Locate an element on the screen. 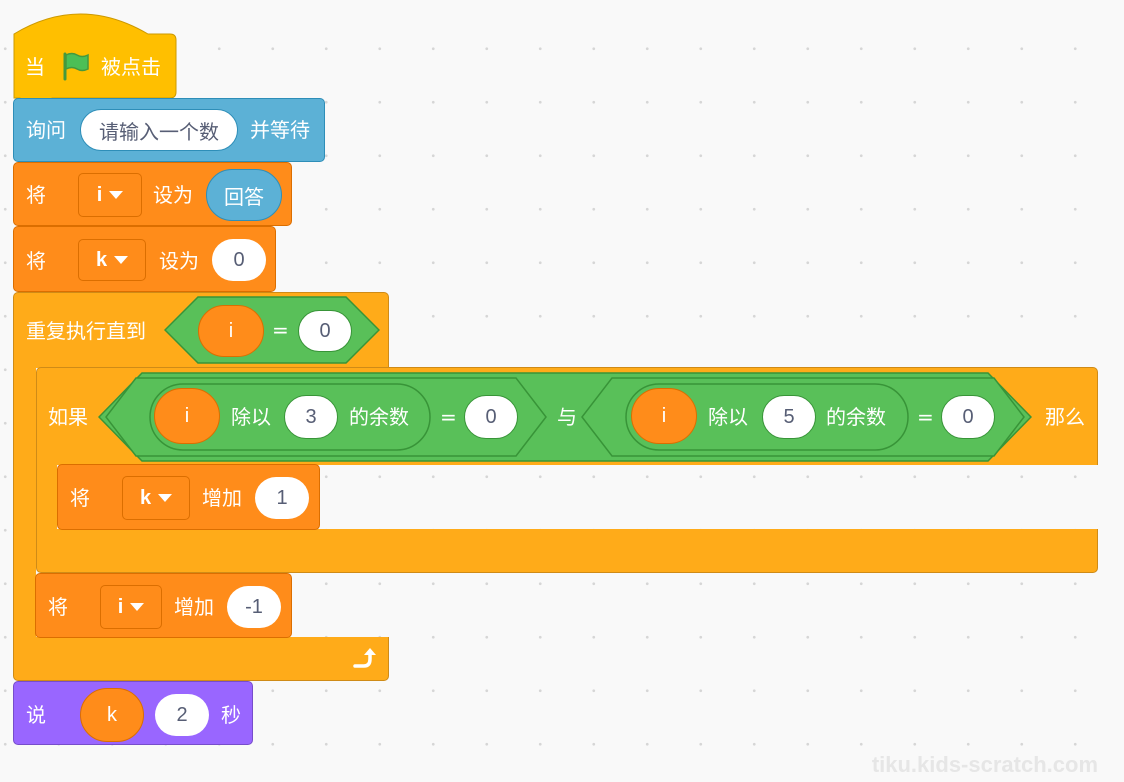 This screenshot has height=782, width=1124. say-for-secs-block: 说 k 2 秒 is located at coordinates (133, 713).